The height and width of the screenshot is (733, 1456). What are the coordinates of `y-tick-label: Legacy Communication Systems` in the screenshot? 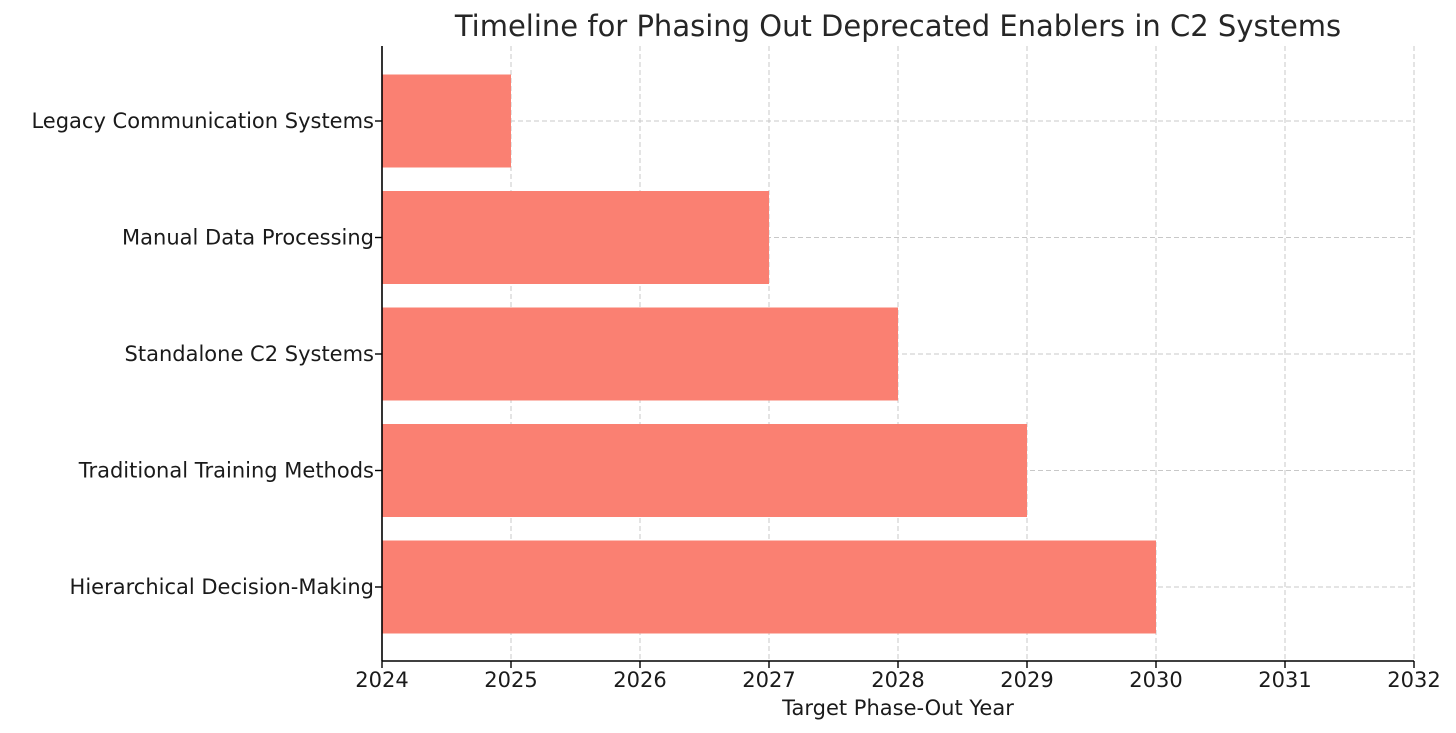 It's located at (202, 121).